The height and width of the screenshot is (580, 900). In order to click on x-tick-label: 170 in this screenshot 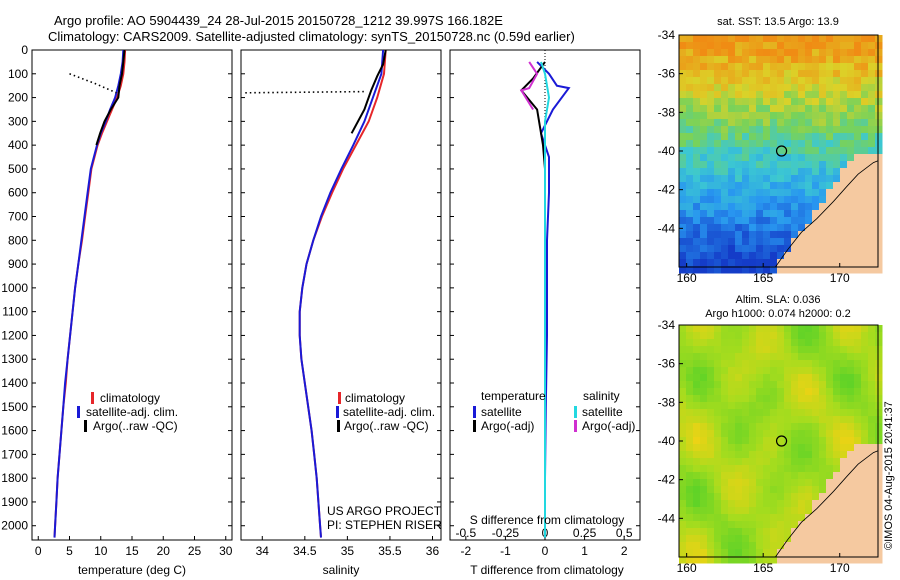, I will do `click(840, 278)`.